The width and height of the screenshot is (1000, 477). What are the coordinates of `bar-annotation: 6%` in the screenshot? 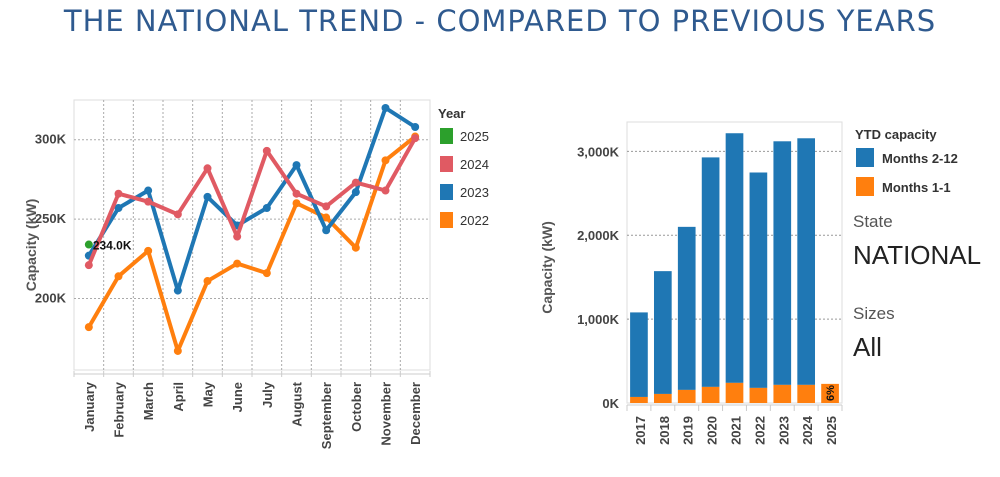 It's located at (831, 393).